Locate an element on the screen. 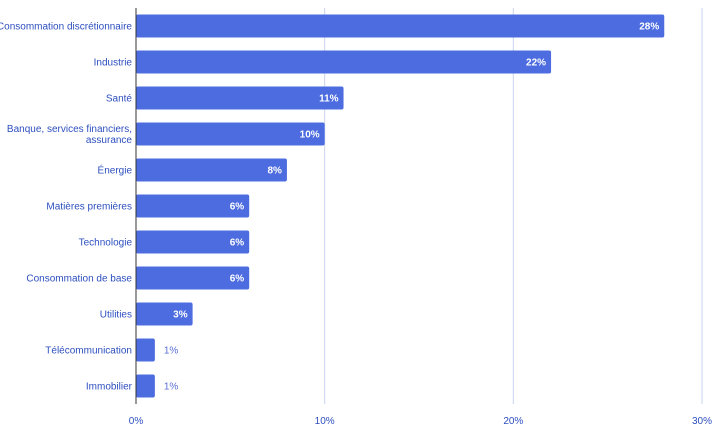 The width and height of the screenshot is (720, 438). category-label: Consommation de base is located at coordinates (79, 279).